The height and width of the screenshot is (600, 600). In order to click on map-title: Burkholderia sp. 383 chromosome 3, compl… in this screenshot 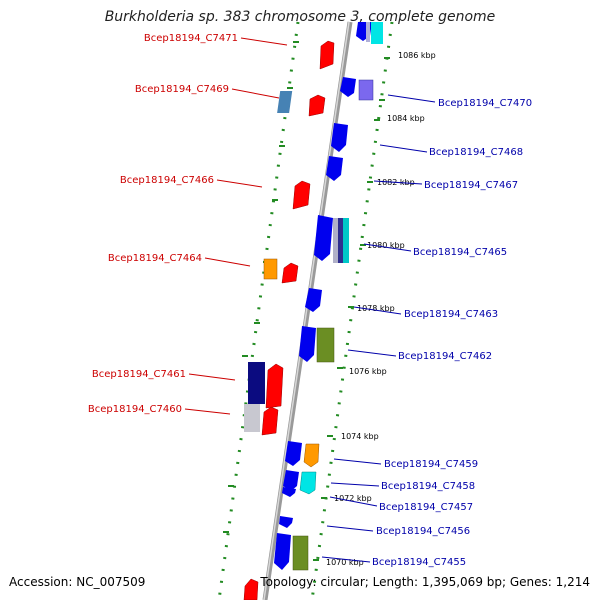, I will do `click(300, 17)`.